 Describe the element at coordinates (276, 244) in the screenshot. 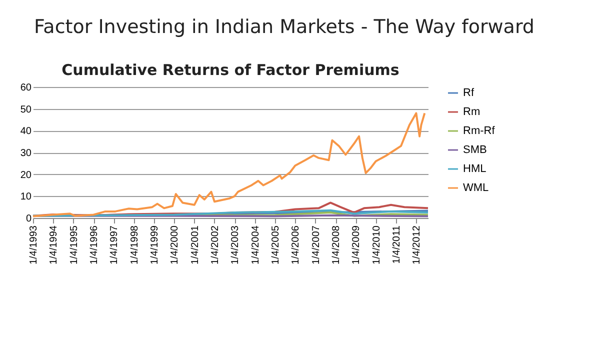

I see `x-tick-label: 1/4/2005` at that location.